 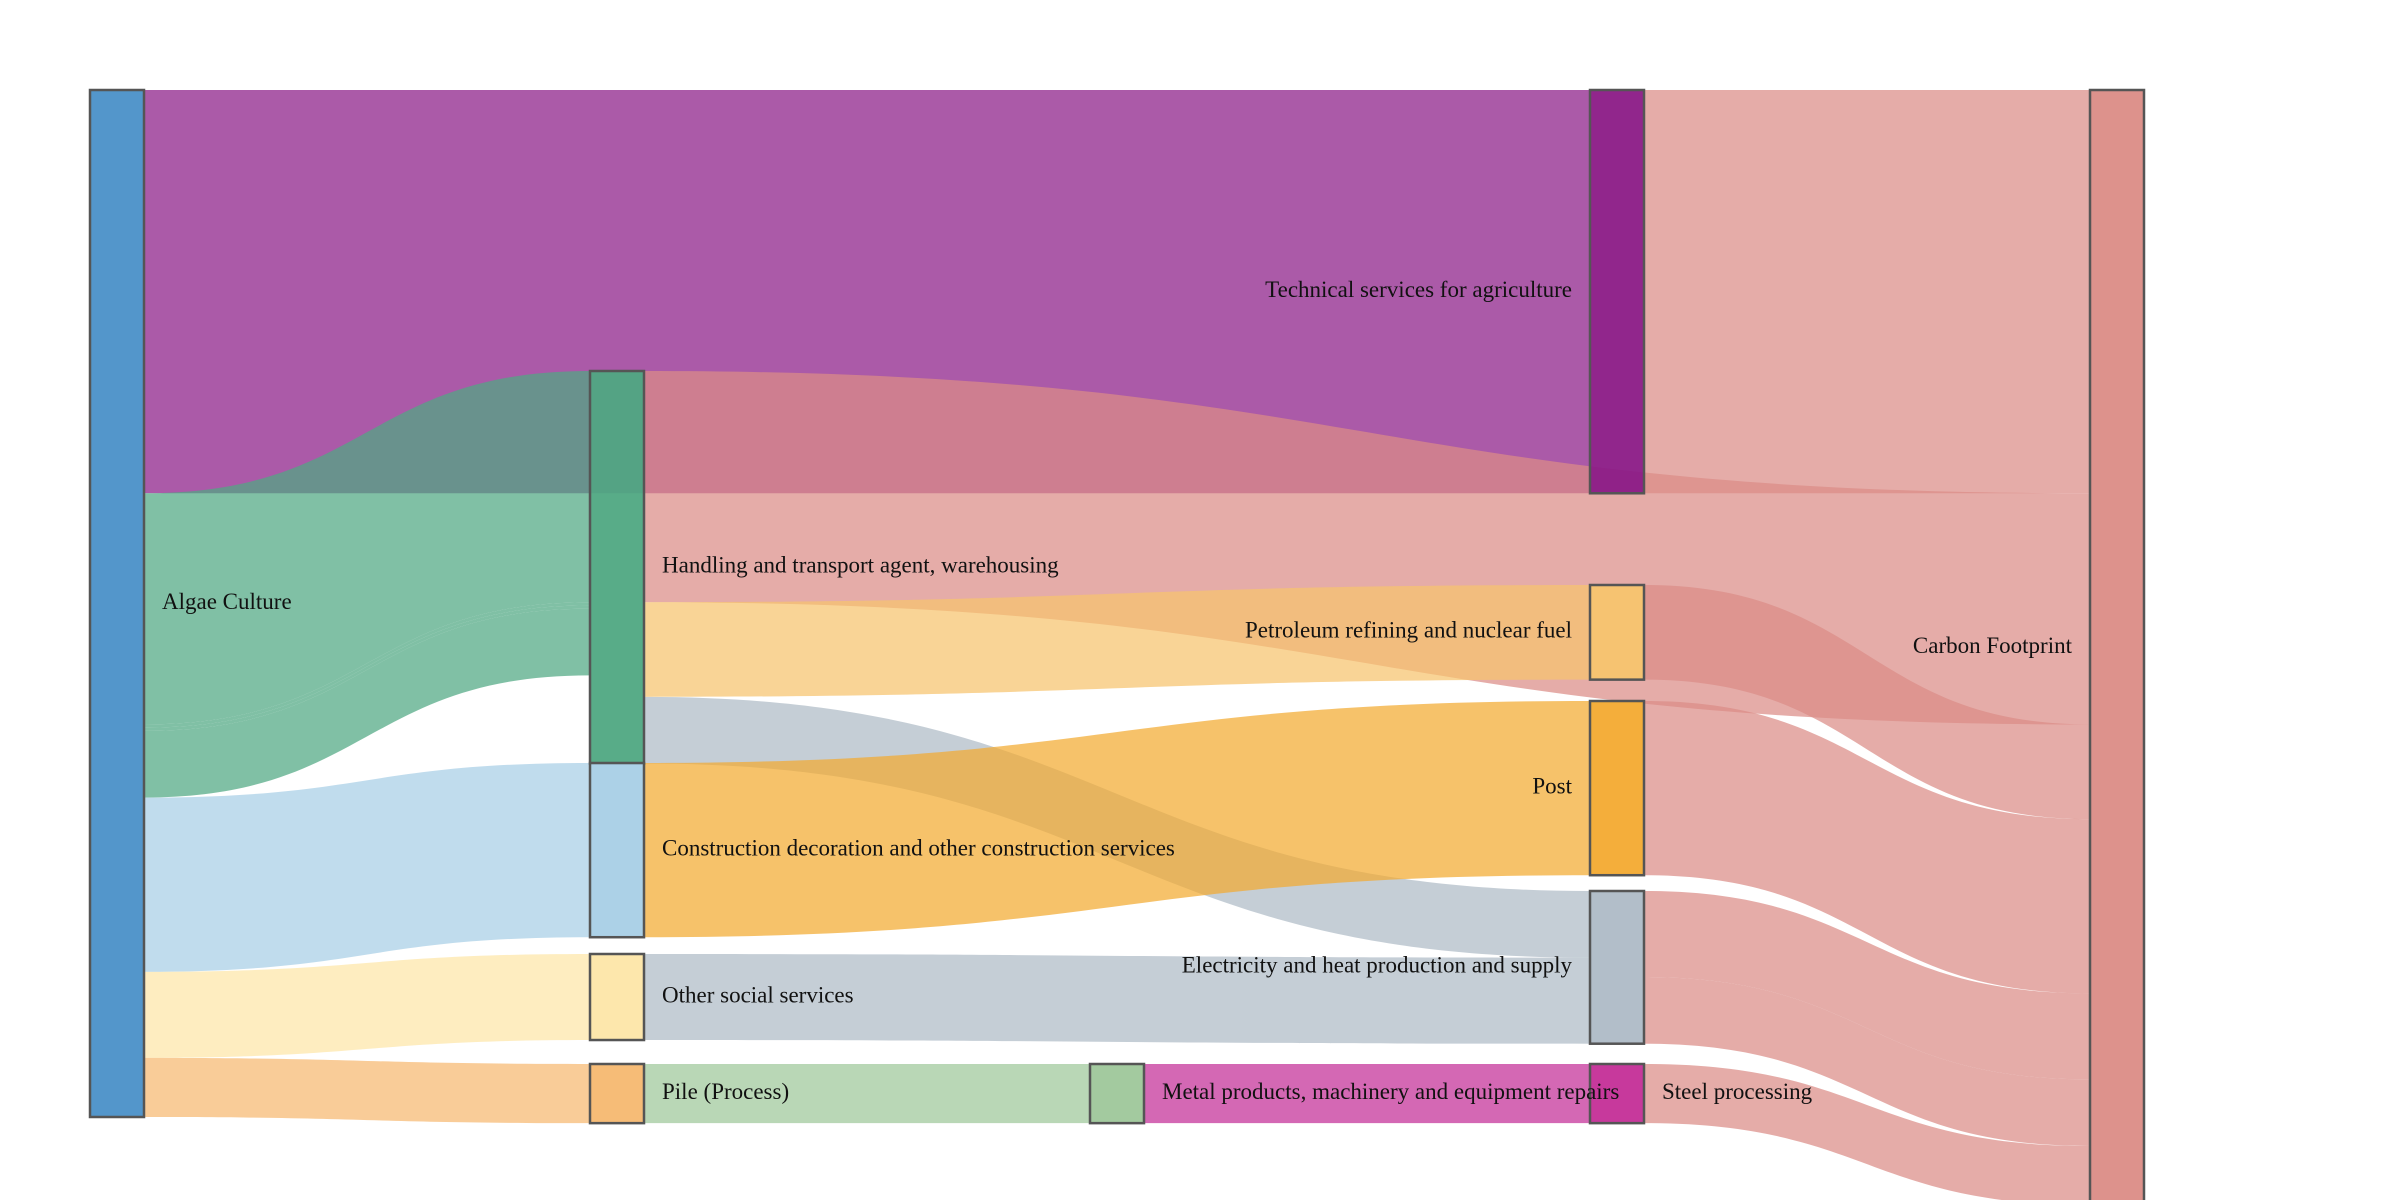 I want to click on label-petroleum: Petroleum refining and nuclear fuel, so click(x=1408, y=630).